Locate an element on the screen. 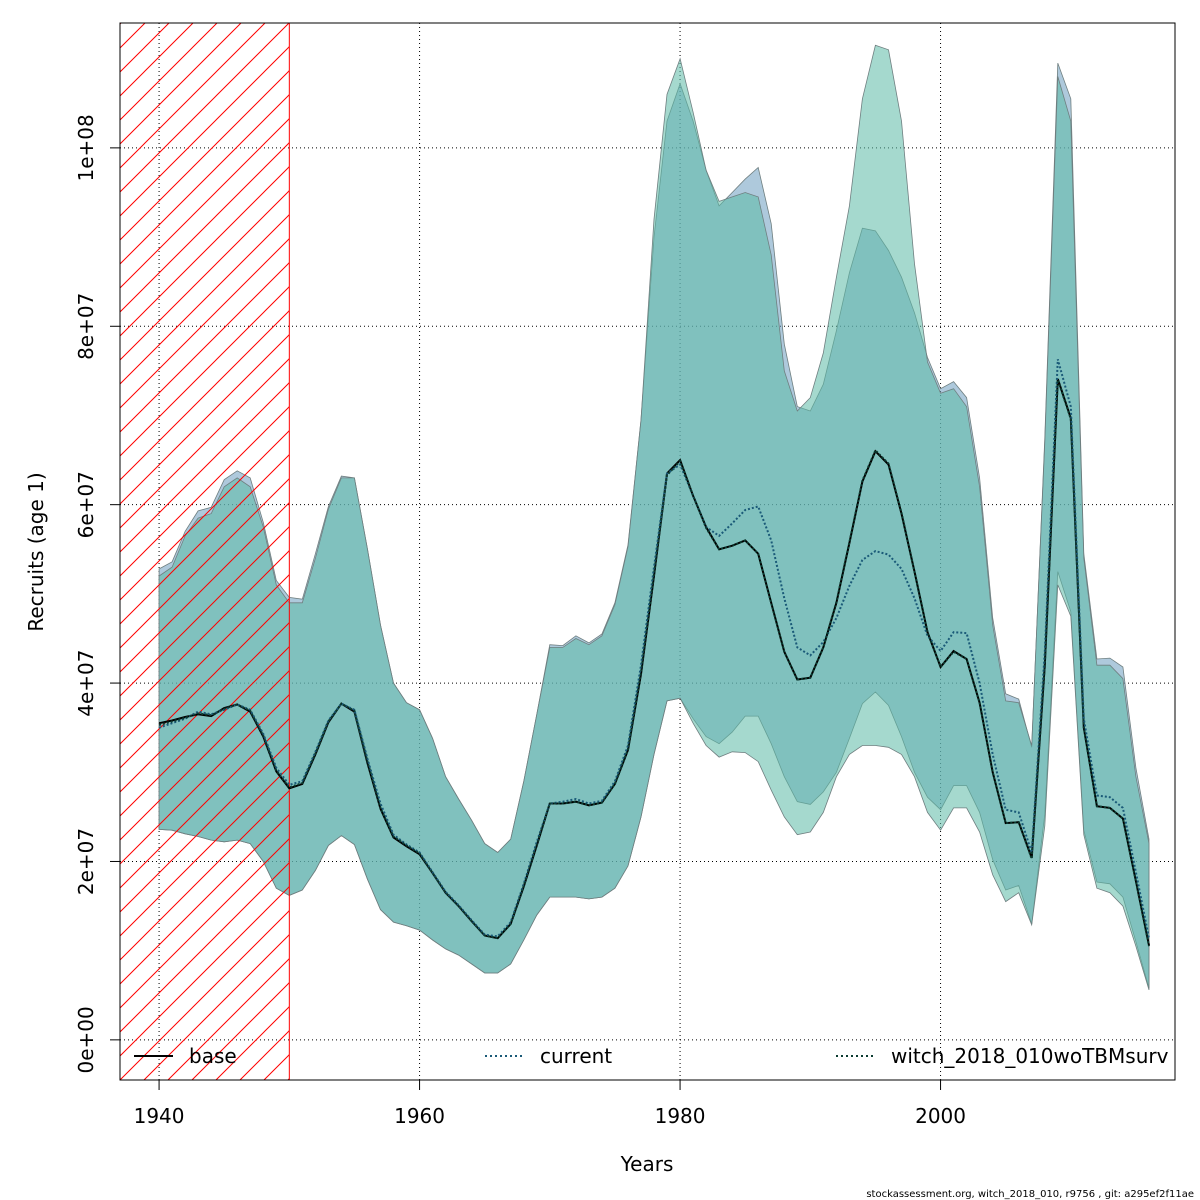 This screenshot has height=1200, width=1200. x-tick-label: 2000 is located at coordinates (940, 1116).